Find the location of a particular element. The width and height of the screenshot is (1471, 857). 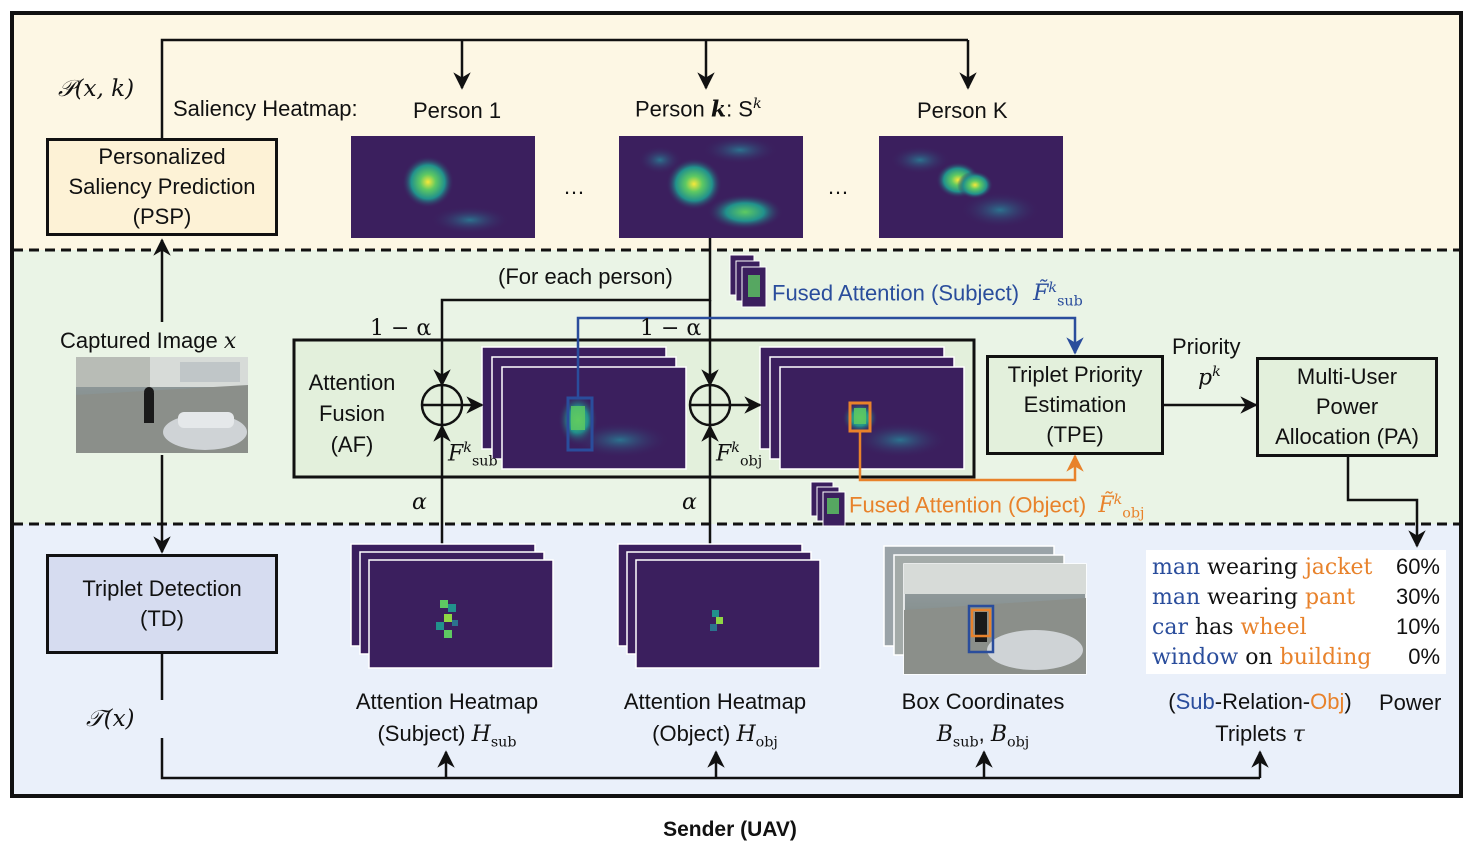

triplet-row: man wearing jacket 60% is located at coordinates (1296, 567).